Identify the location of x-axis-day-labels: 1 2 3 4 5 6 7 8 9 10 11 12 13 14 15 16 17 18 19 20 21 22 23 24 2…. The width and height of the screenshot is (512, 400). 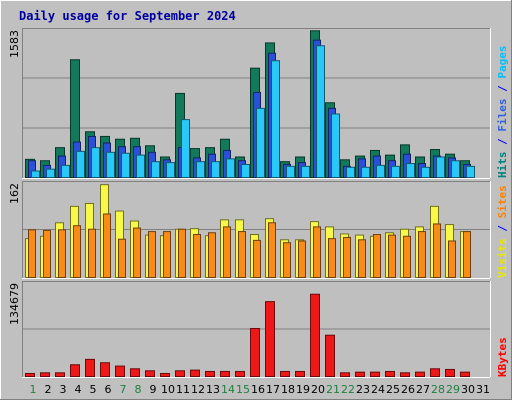
(260, 389).